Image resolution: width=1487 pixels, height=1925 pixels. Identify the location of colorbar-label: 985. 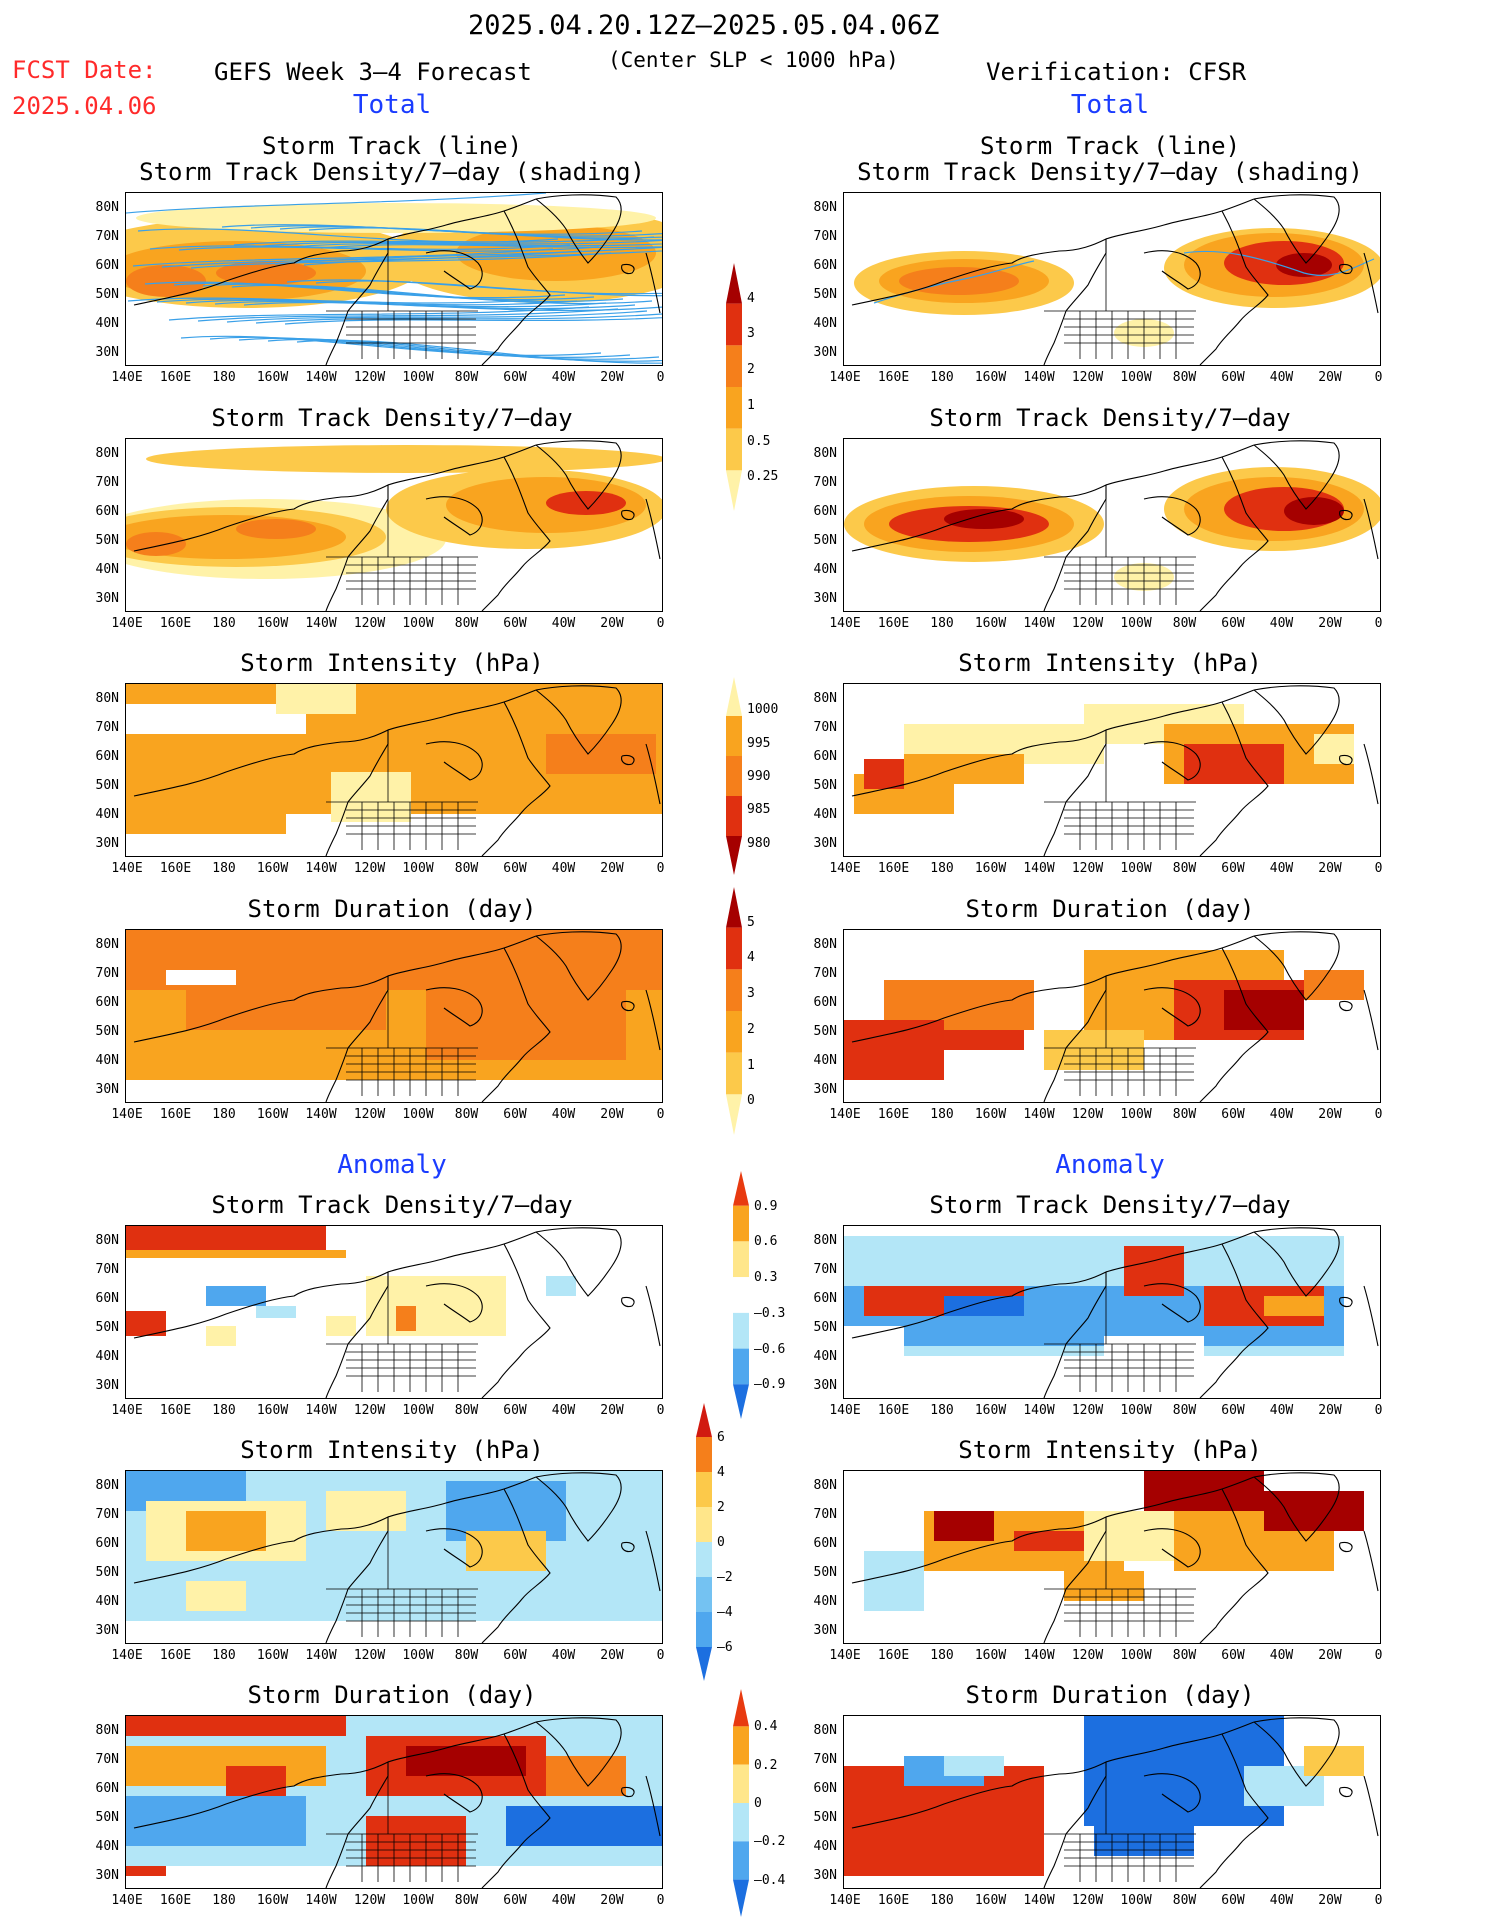
(759, 810).